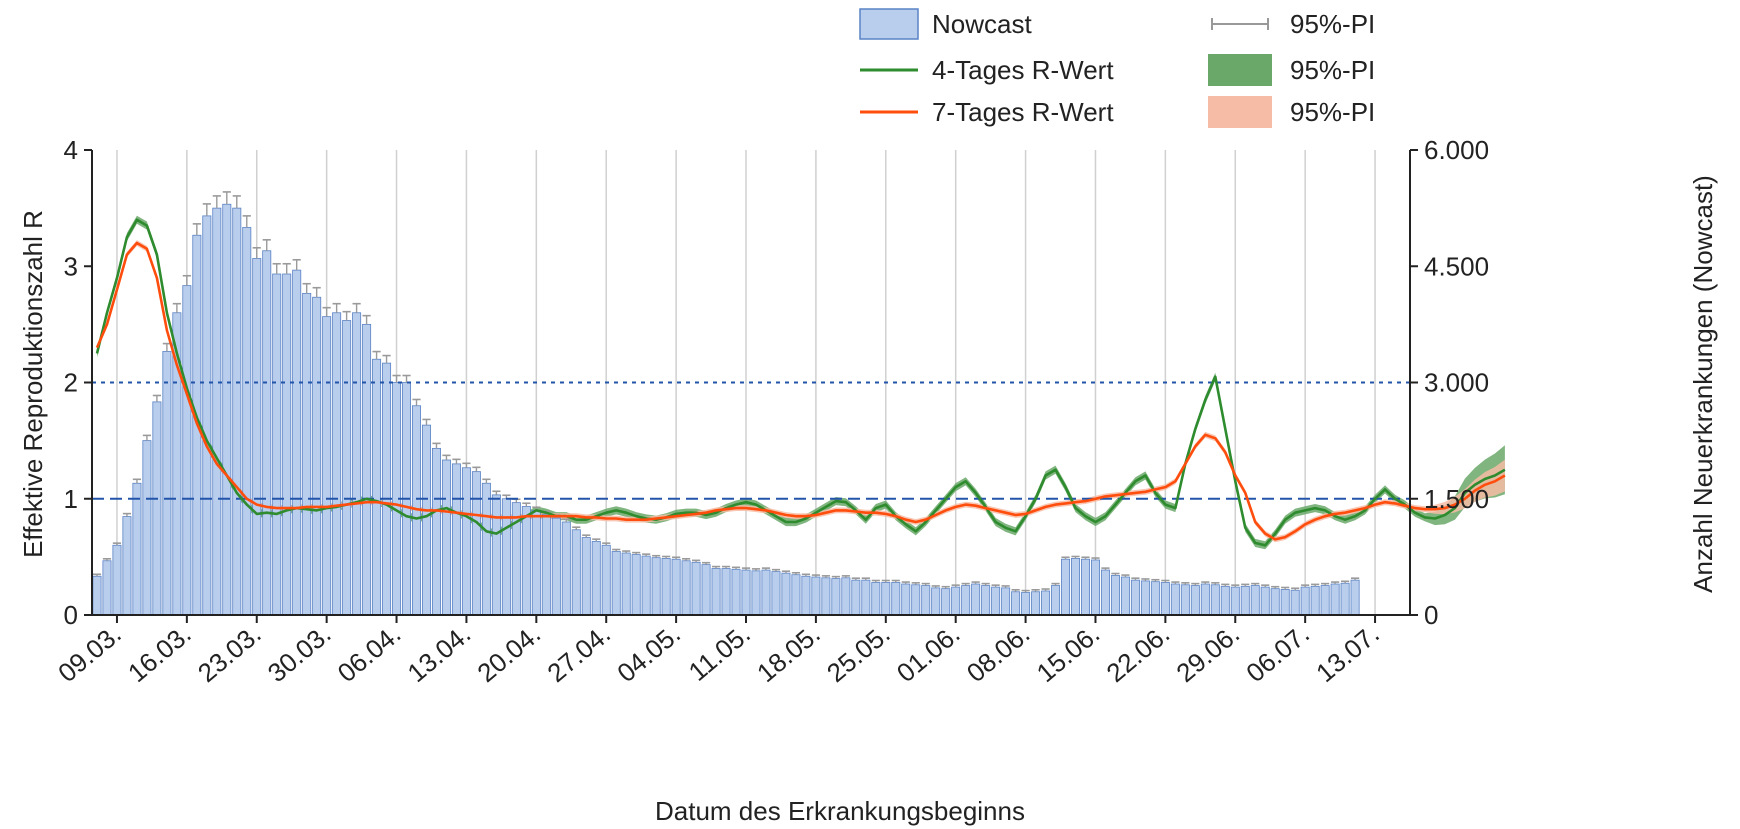 Image resolution: width=1740 pixels, height=829 pixels. Describe the element at coordinates (1207, 653) in the screenshot. I see `x-tick-label-16: 29.06.` at that location.